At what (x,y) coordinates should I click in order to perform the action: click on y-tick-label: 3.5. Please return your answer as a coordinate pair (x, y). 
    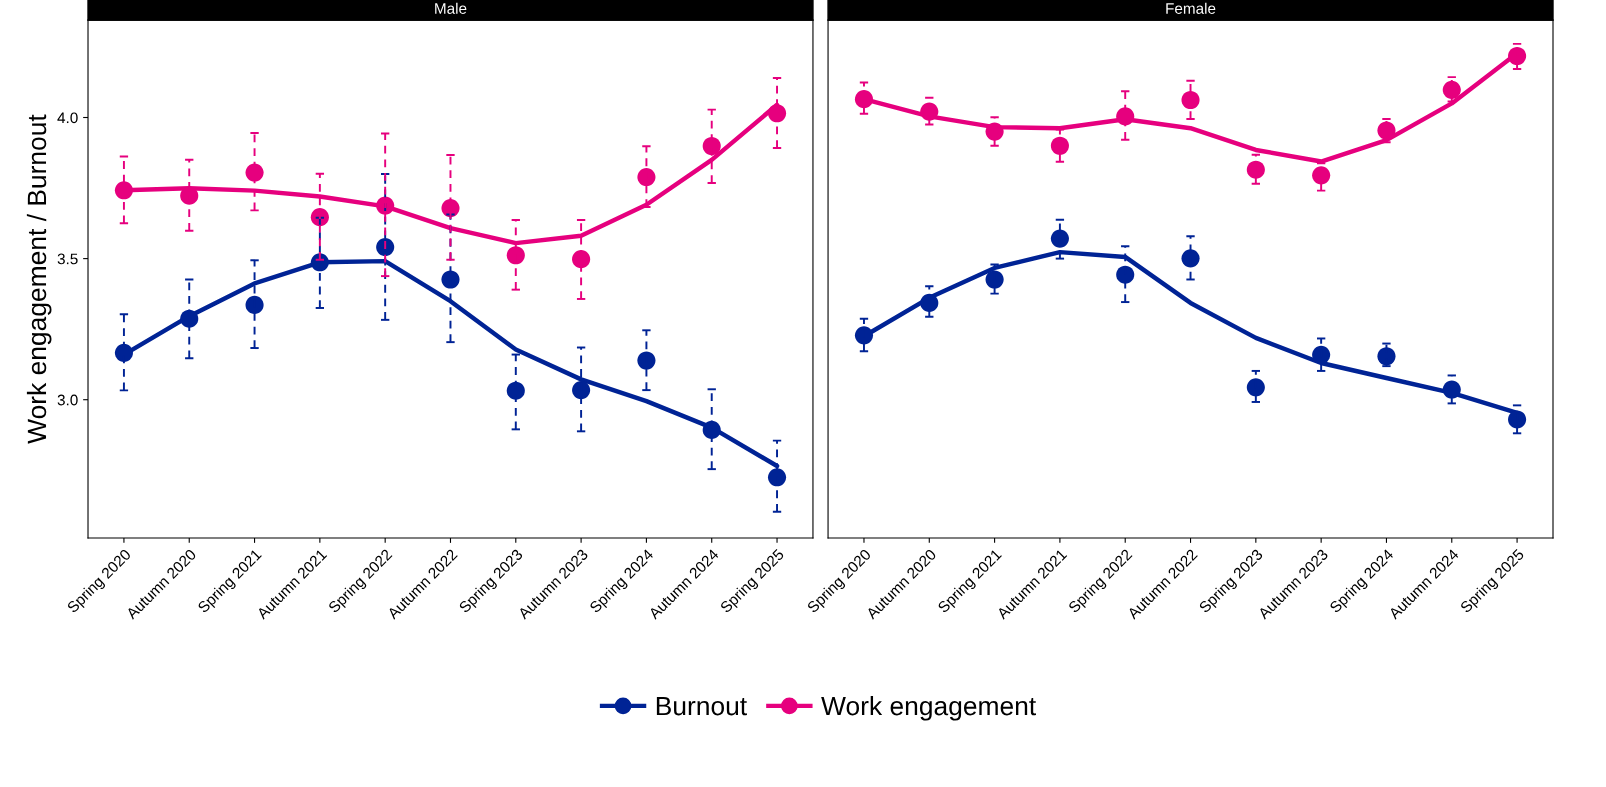
    Looking at the image, I should click on (67, 259).